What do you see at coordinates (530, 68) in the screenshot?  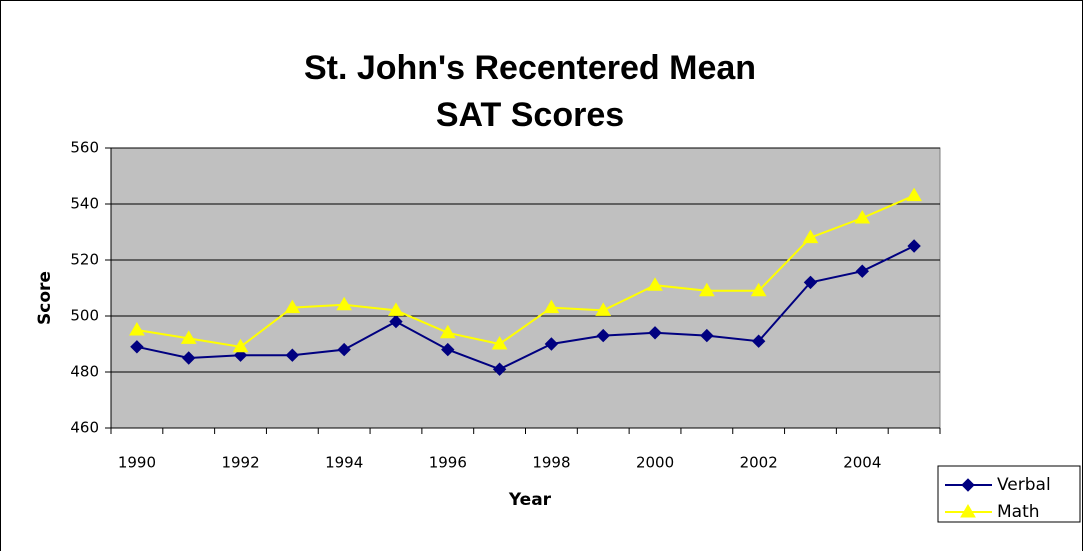 I see `chart-title: St. John's Recentered Mean` at bounding box center [530, 68].